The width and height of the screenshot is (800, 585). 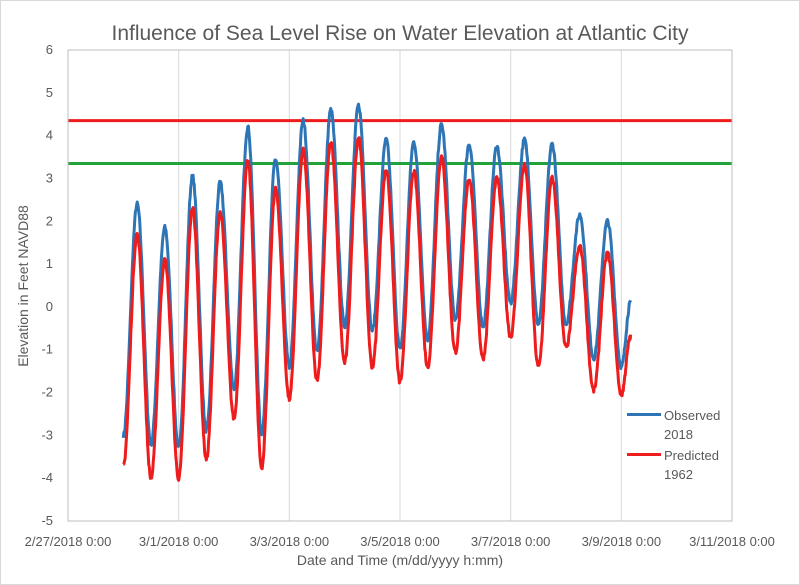 I want to click on y-tick-label: 5, so click(x=49, y=92).